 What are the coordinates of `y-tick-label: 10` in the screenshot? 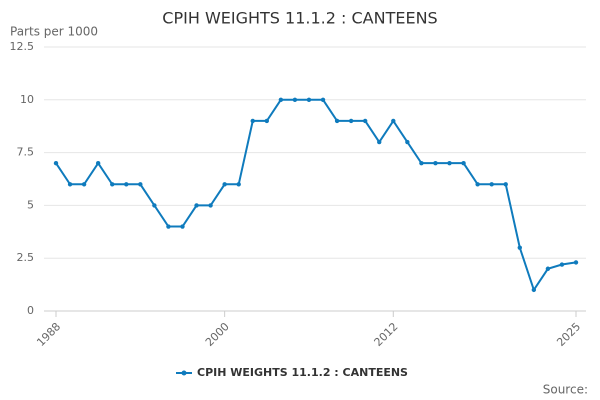 It's located at (27, 99).